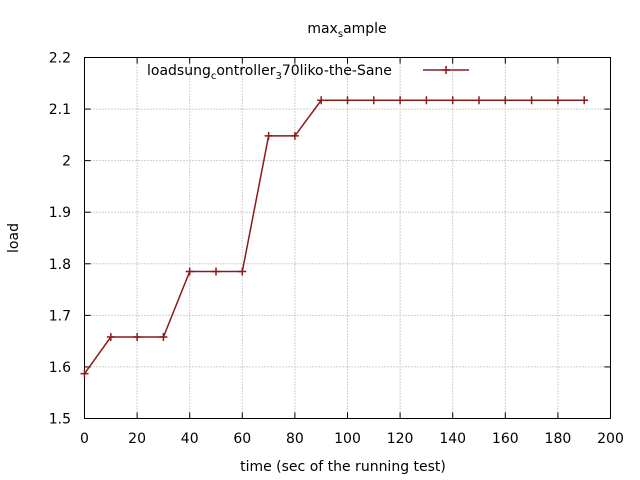  What do you see at coordinates (347, 439) in the screenshot?
I see `x-tick-label: 100` at bounding box center [347, 439].